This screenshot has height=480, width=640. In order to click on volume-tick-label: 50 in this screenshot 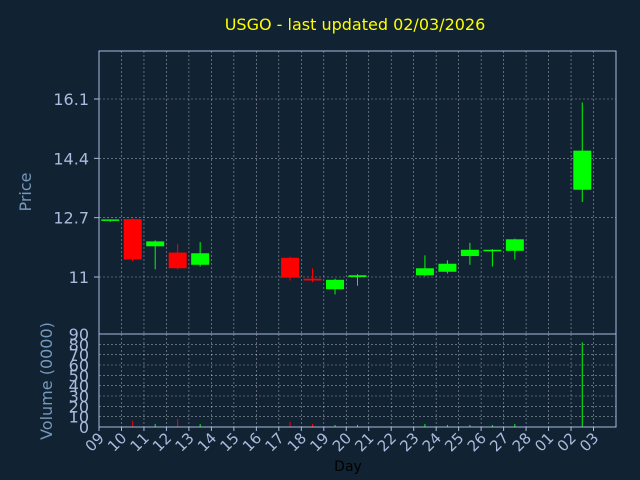, I will do `click(79, 375)`.